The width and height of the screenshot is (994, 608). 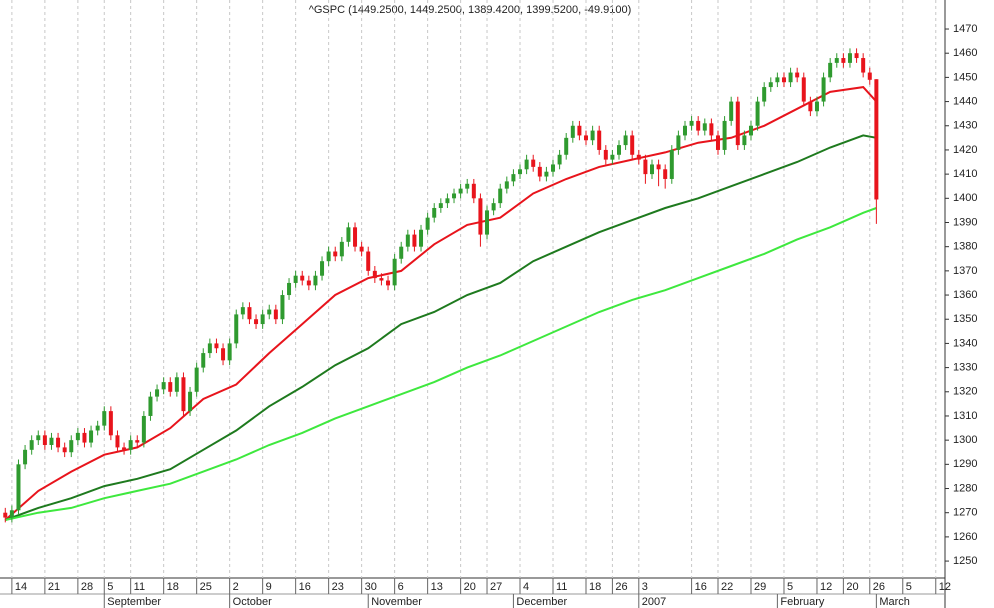 What do you see at coordinates (965, 198) in the screenshot?
I see `y-tick-label: 1400` at bounding box center [965, 198].